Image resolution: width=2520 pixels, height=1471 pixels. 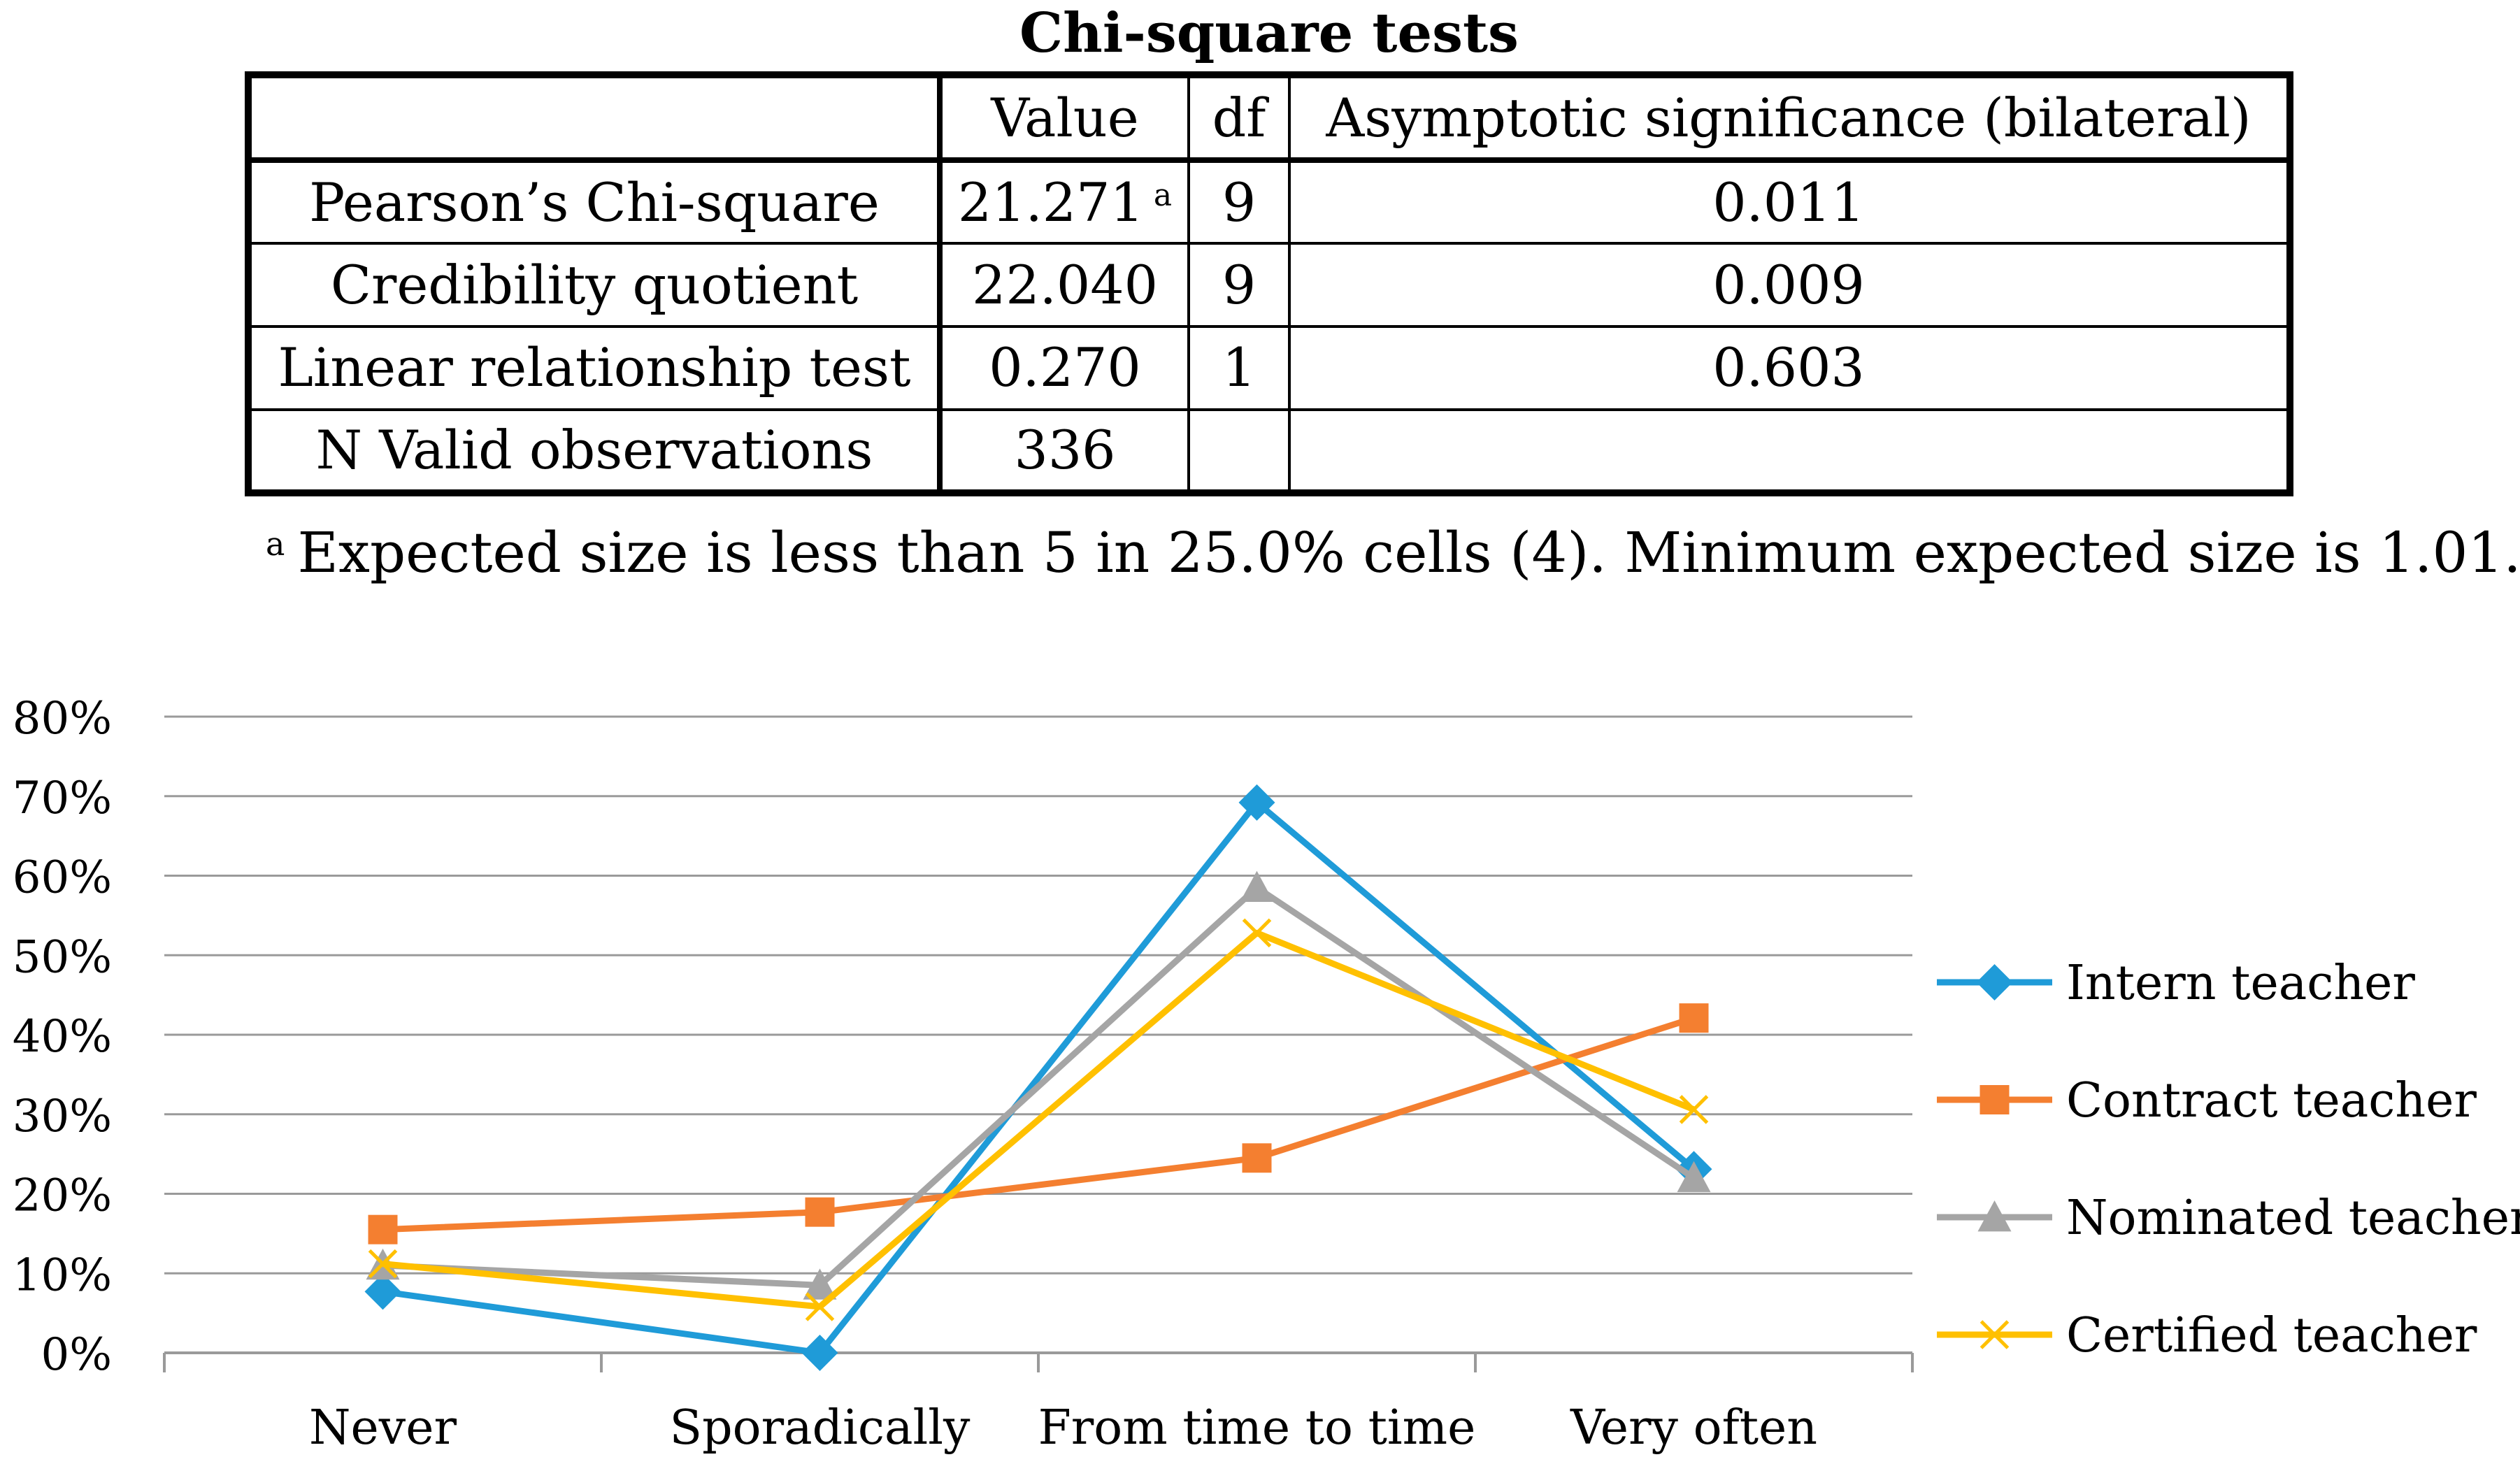 What do you see at coordinates (62, 1116) in the screenshot?
I see `y-tick-label: 30%` at bounding box center [62, 1116].